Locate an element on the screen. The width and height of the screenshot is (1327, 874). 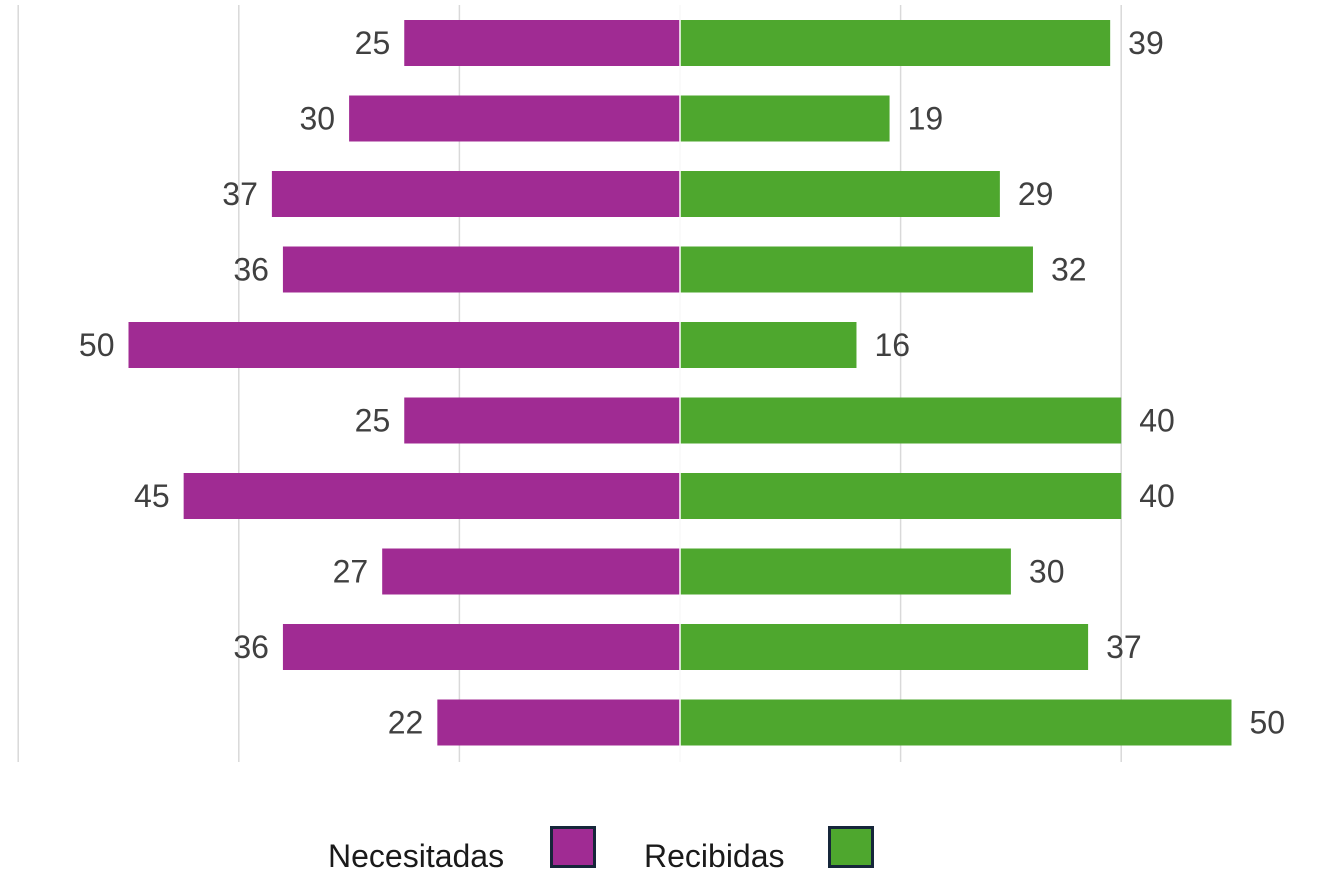
legend-label-recibidas: Recibidas is located at coordinates (714, 856).